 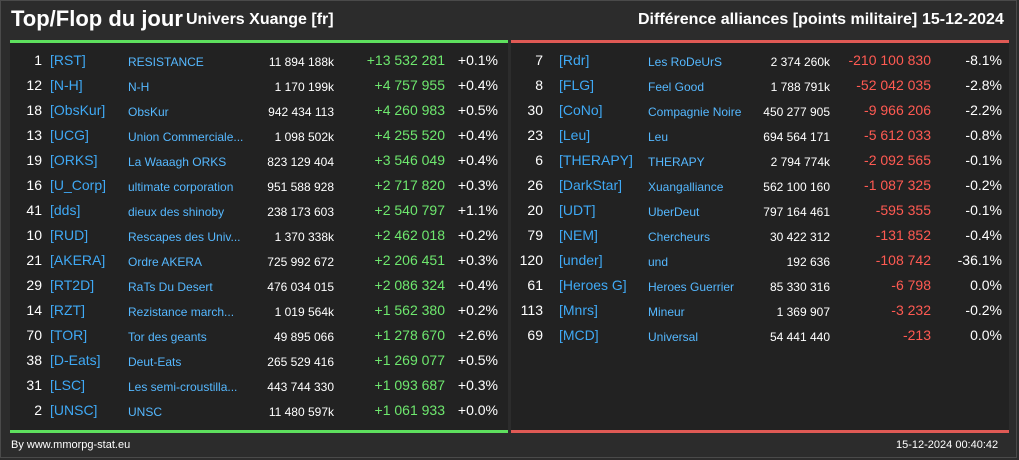 What do you see at coordinates (581, 110) in the screenshot?
I see `alliance-tag: [CoNo]` at bounding box center [581, 110].